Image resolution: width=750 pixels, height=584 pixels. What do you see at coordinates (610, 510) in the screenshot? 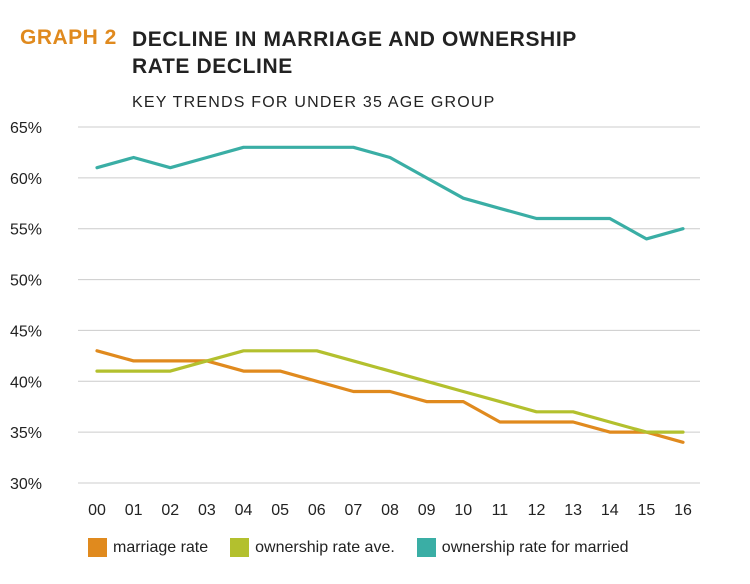
I see `x-tick-label-14: 14` at bounding box center [610, 510].